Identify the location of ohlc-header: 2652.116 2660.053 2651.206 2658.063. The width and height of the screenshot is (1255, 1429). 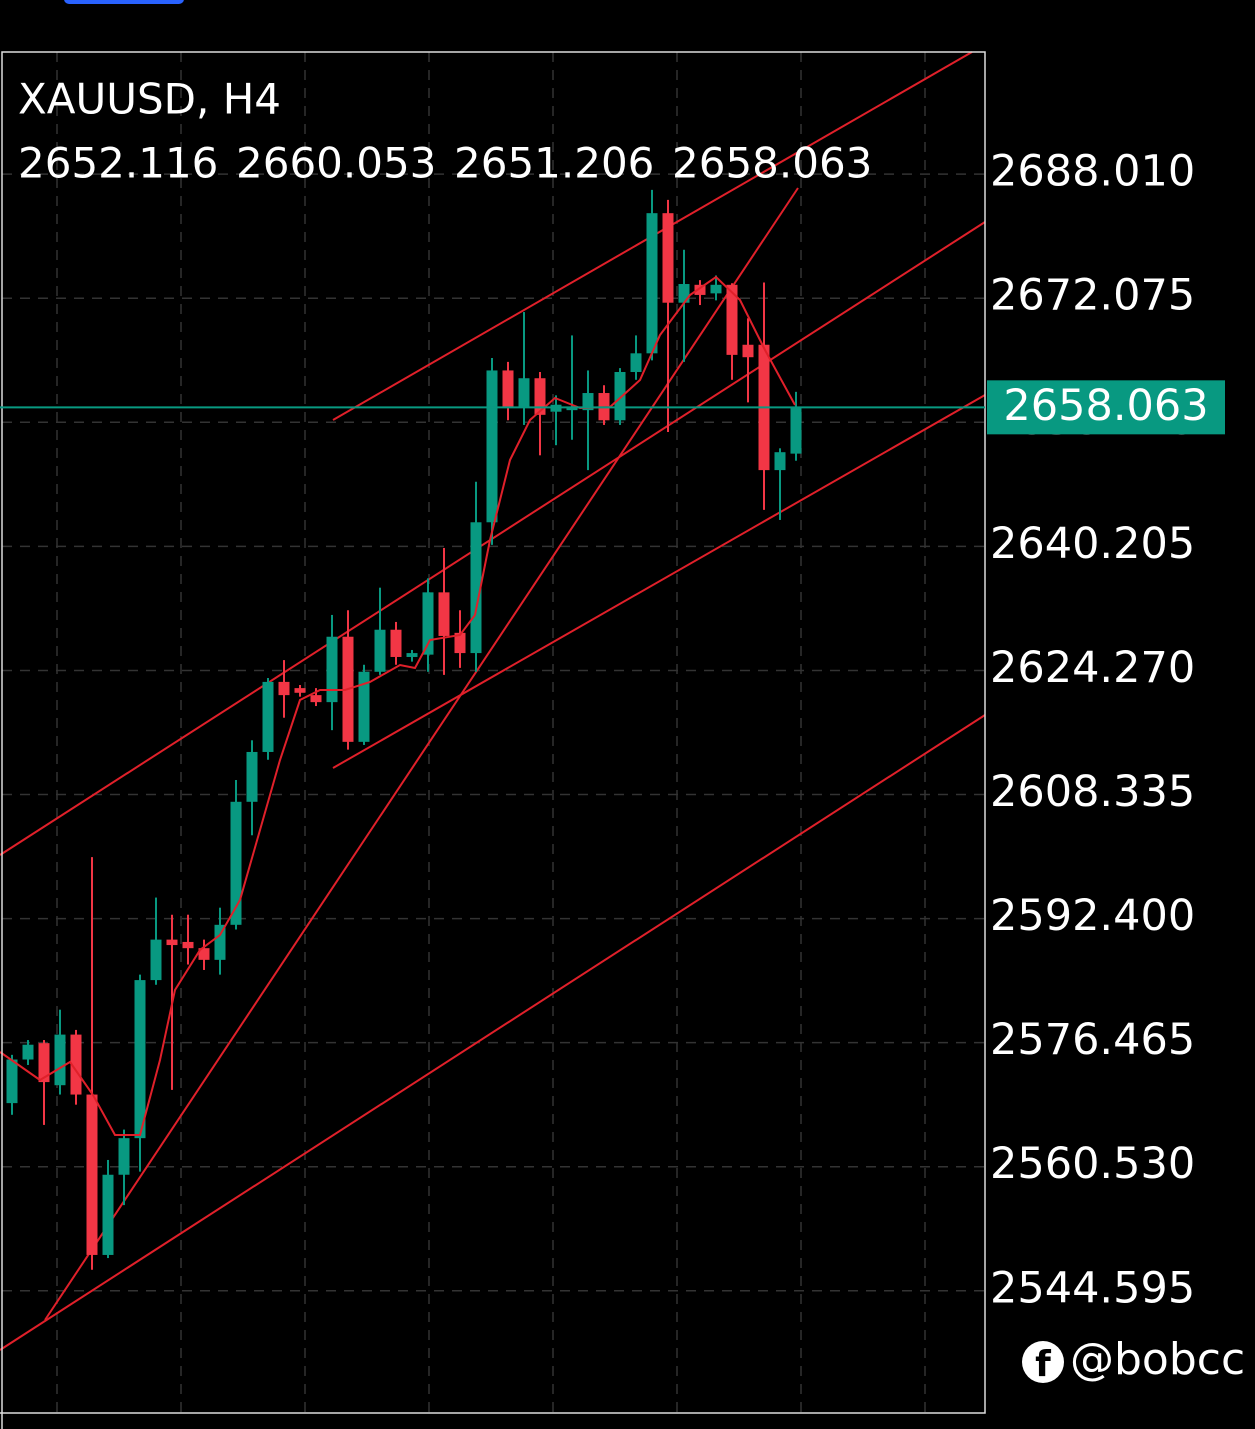
(445, 163).